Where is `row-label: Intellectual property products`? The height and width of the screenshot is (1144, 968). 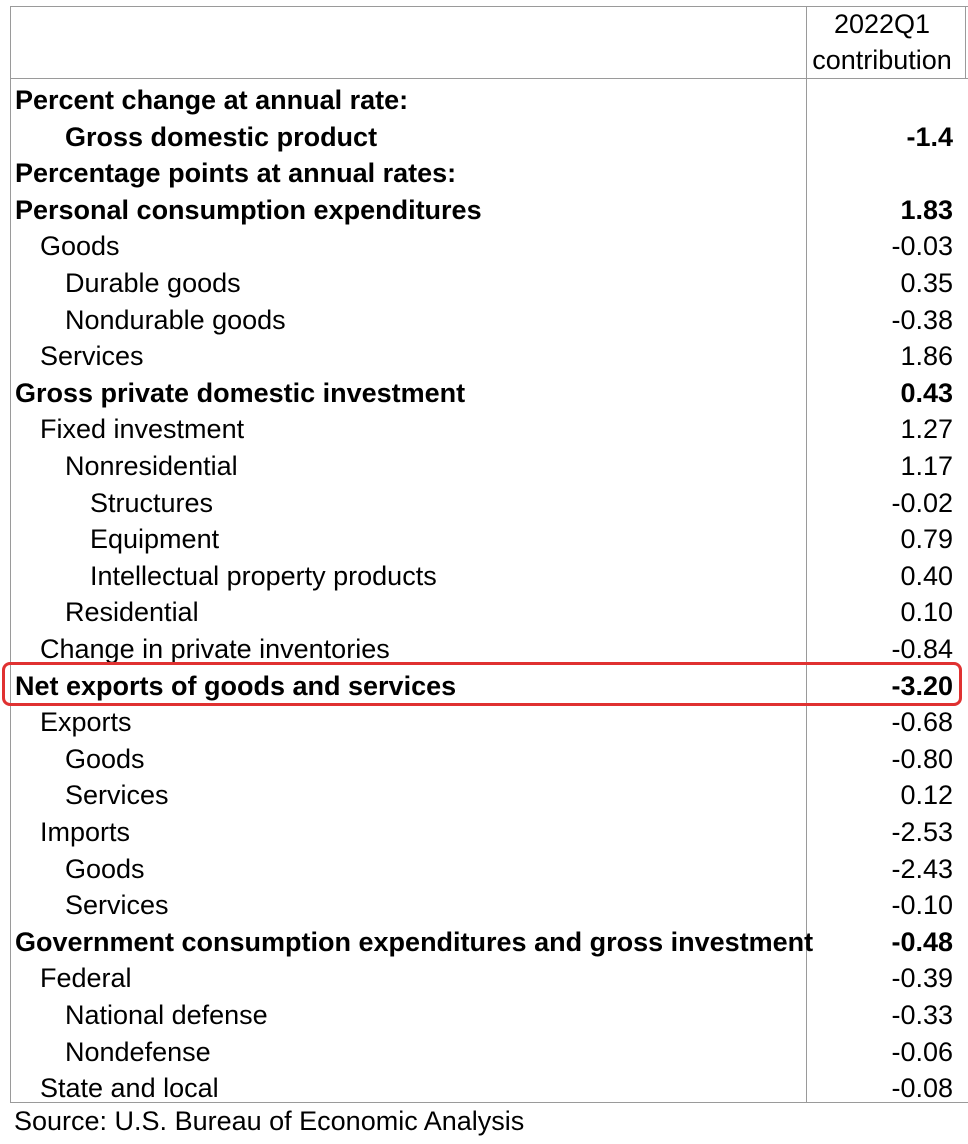 row-label: Intellectual property products is located at coordinates (263, 576).